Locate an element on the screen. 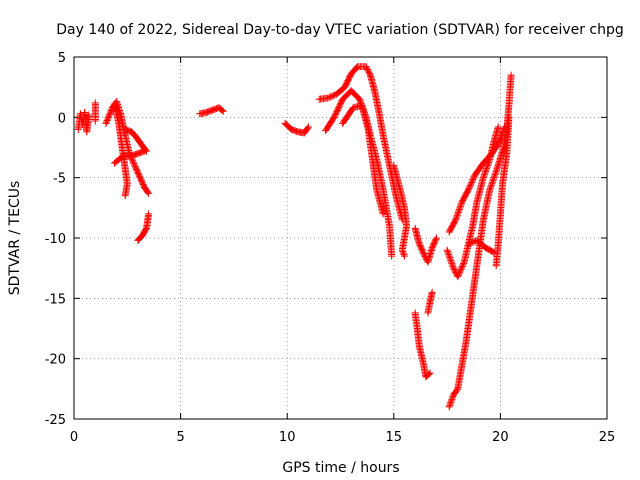 The image size is (640, 480). y-tick-label: -15 is located at coordinates (55, 299).